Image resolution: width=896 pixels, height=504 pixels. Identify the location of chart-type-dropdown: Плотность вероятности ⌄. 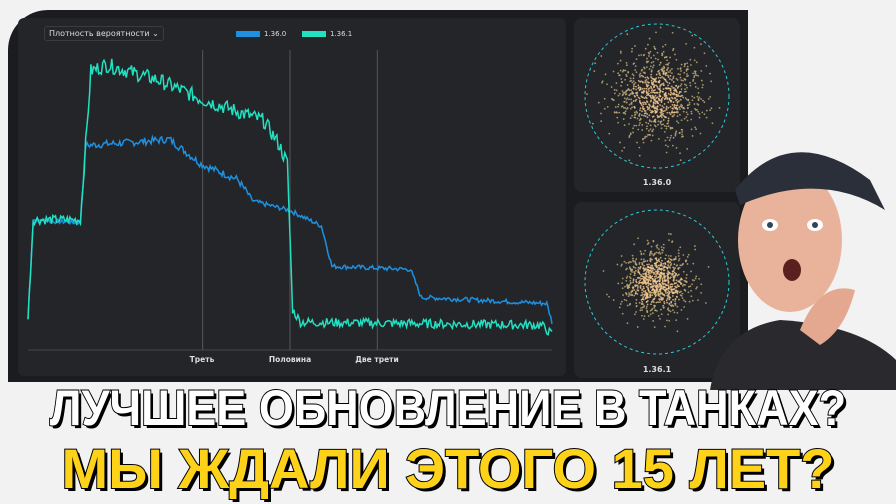
(104, 33).